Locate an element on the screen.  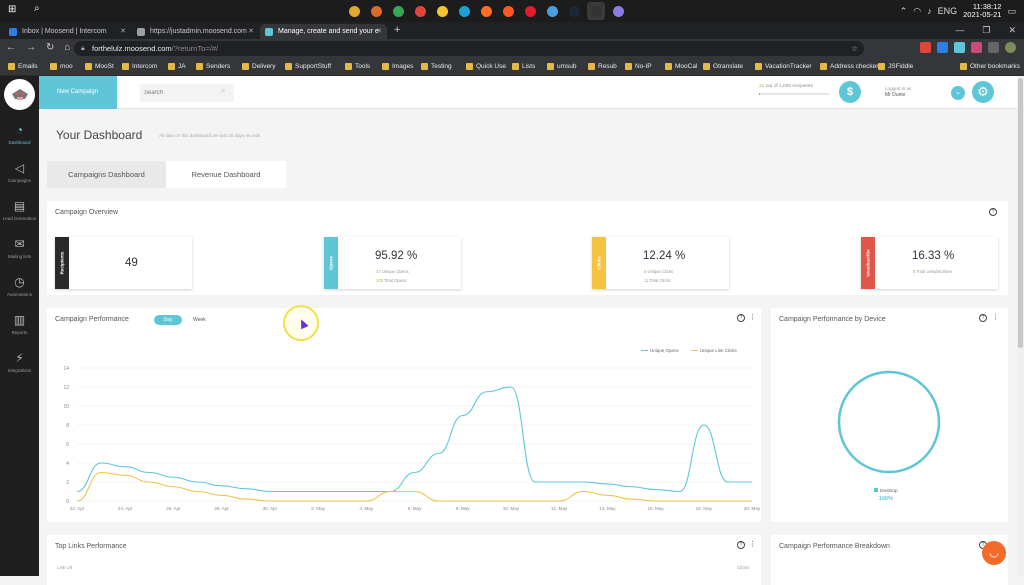
minimize-icon: — is located at coordinates (960, 30).